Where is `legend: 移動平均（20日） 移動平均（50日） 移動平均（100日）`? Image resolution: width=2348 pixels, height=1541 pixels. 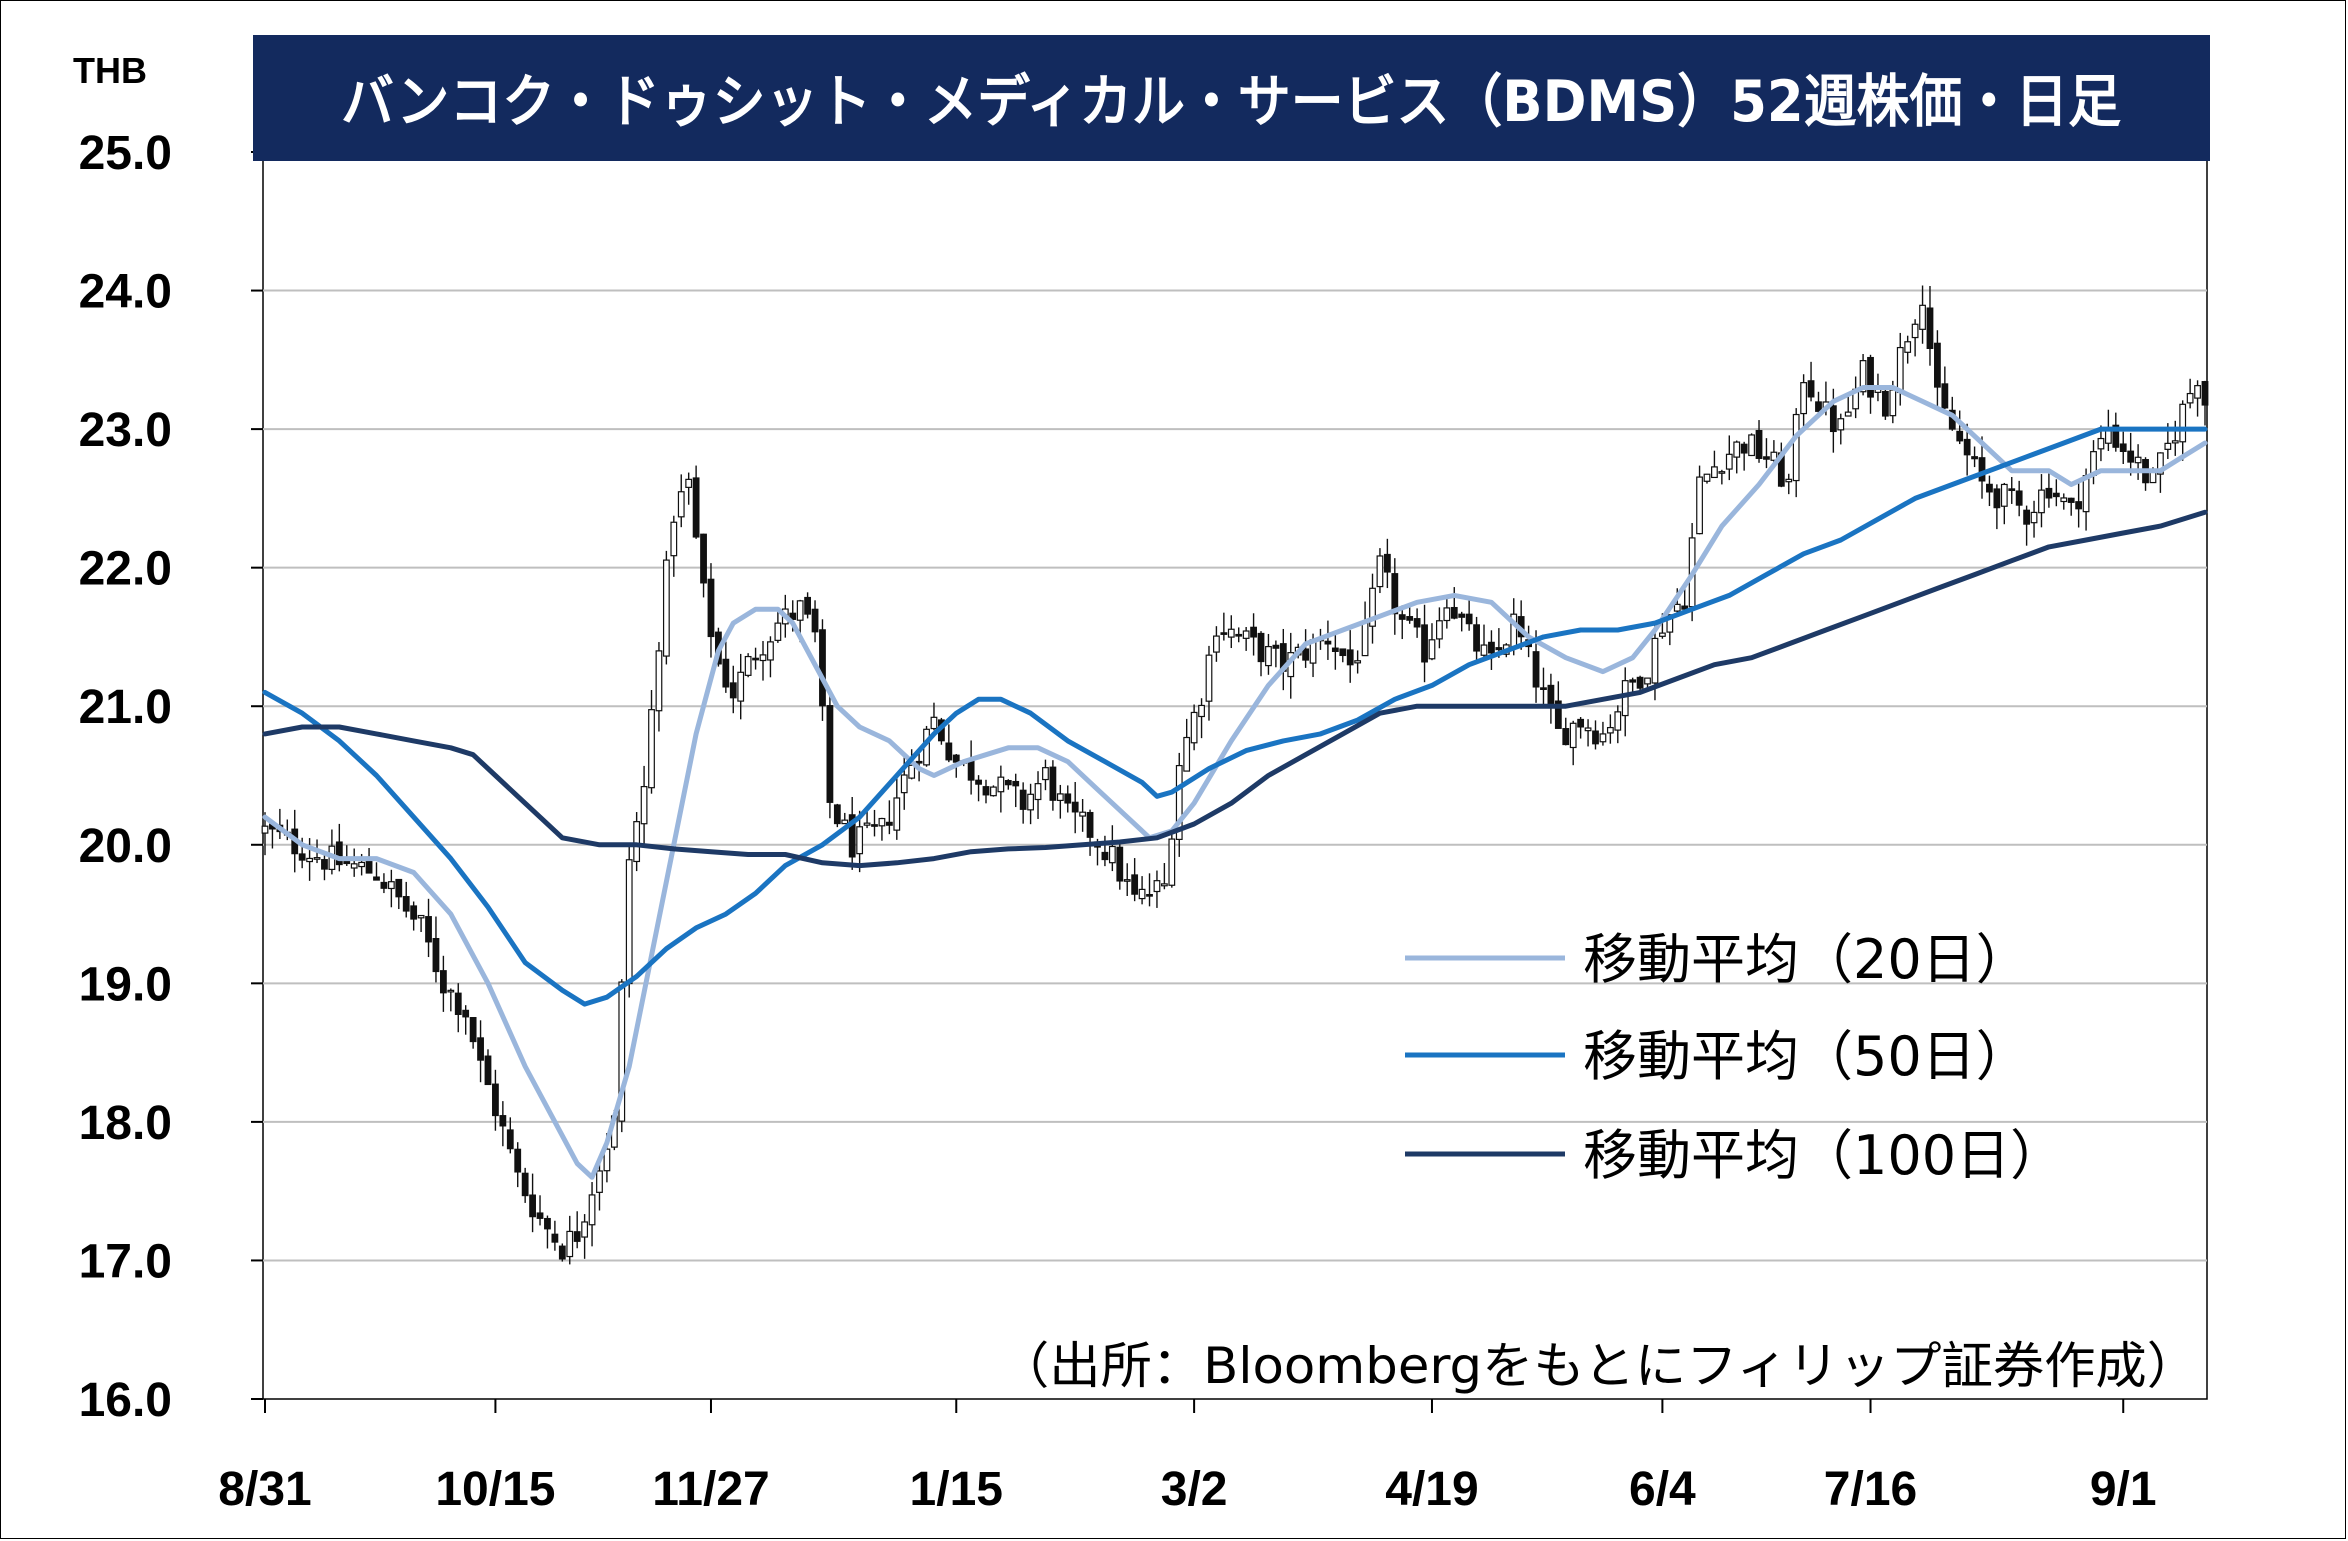 legend: 移動平均（20日） 移動平均（50日） 移動平均（100日） is located at coordinates (1734, 1057).